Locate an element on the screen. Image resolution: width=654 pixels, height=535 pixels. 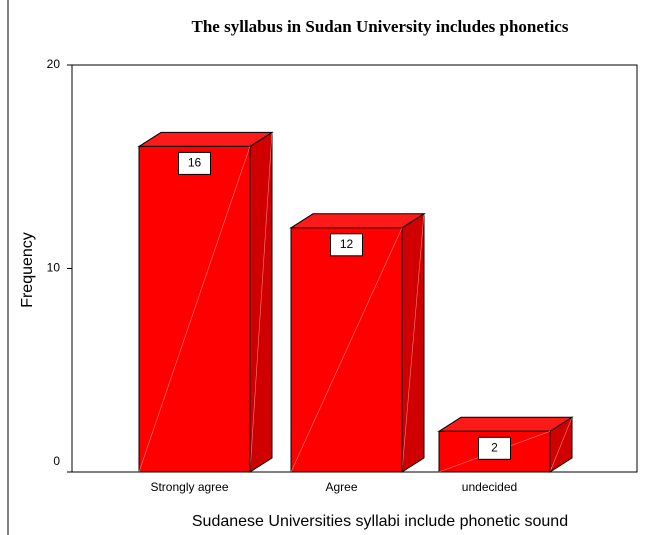
value-label: 16 is located at coordinates (195, 163).